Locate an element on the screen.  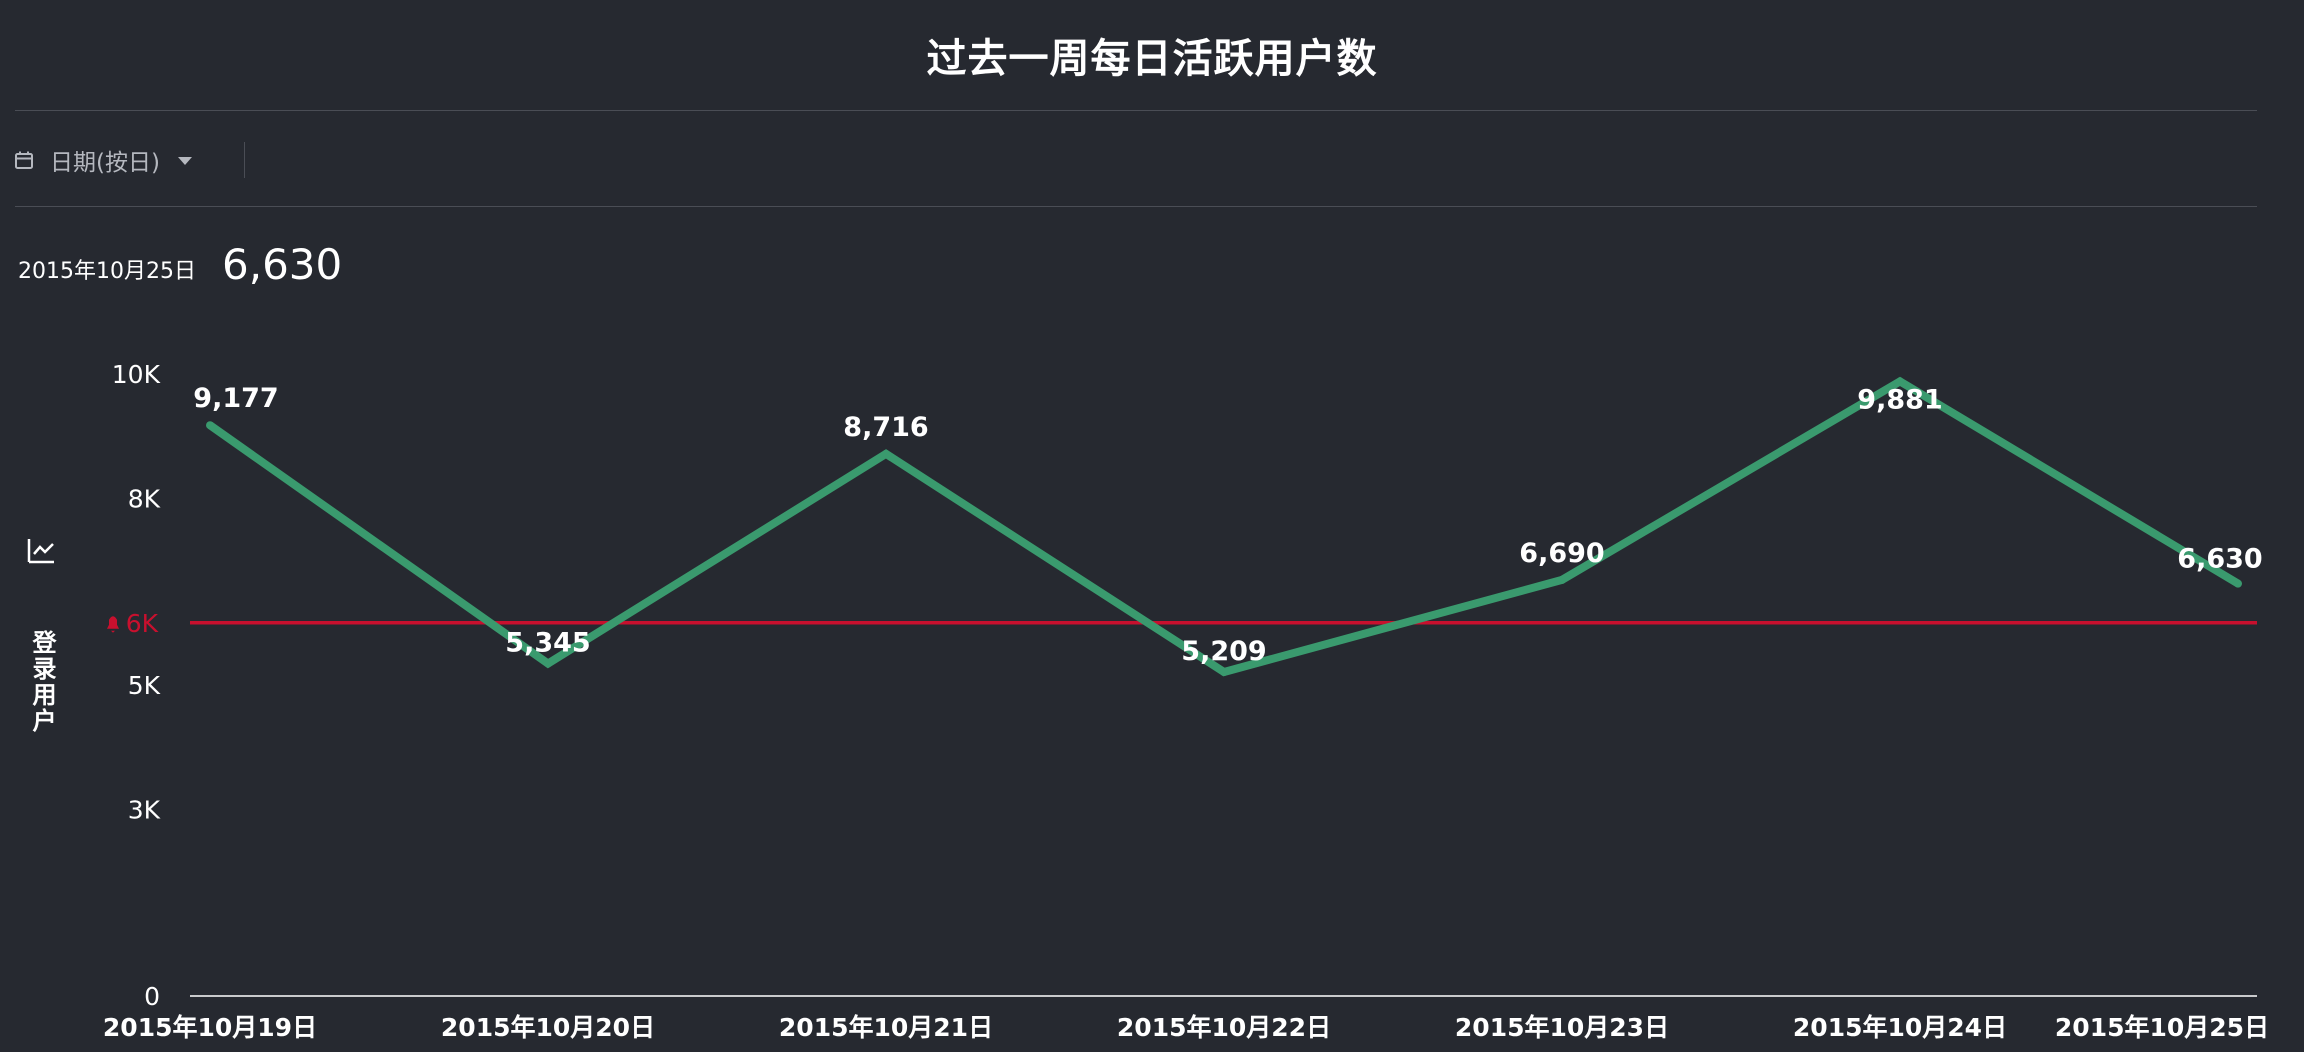
data-label: 6,630 is located at coordinates (2219, 559).